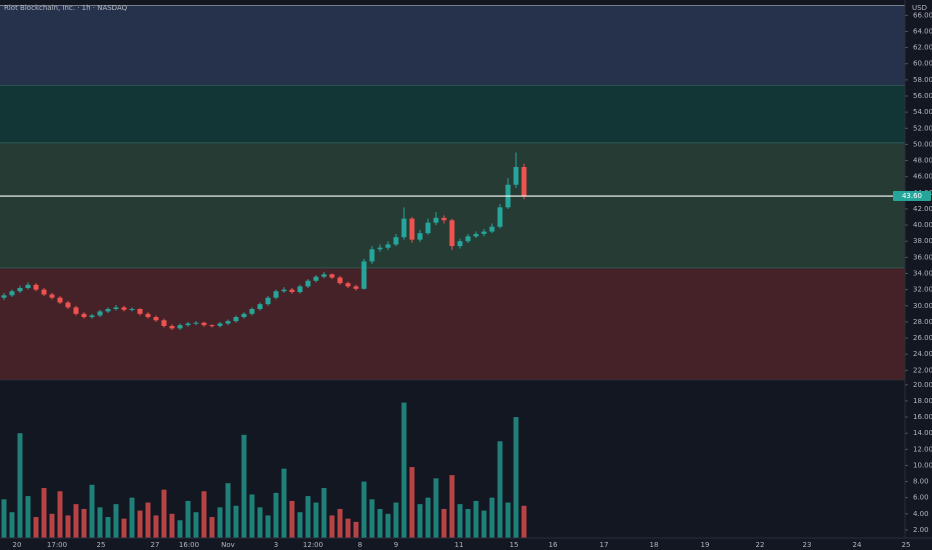 Image resolution: width=932 pixels, height=550 pixels. I want to click on y-tick-label: 36.00, so click(922, 257).